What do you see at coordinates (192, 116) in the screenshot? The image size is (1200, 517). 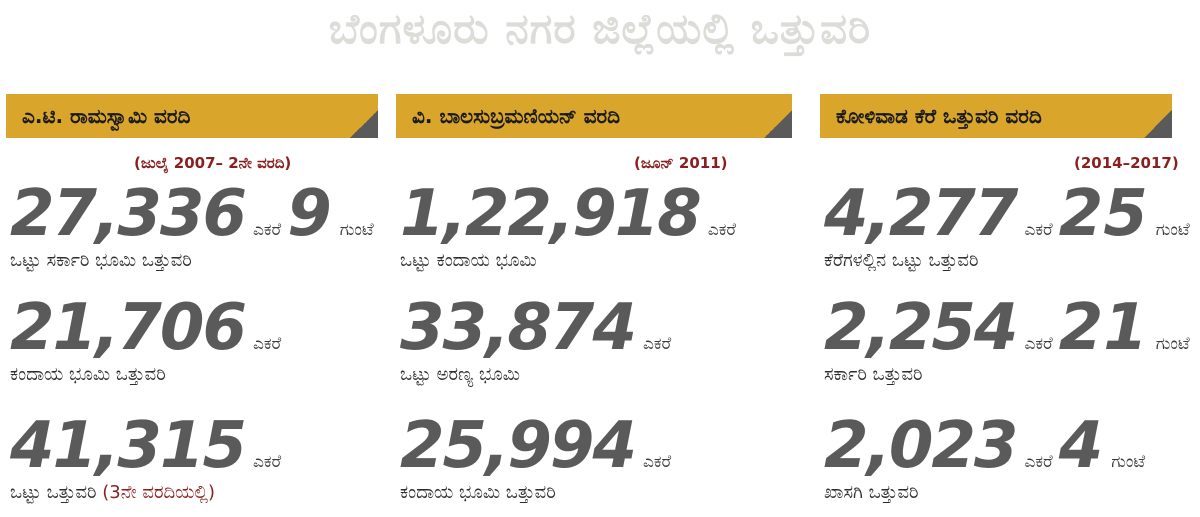 I see `report-header-banner: ಎ.ಟಿ. ರಾಮಸ್ವಾಮಿ ವರದಿ` at bounding box center [192, 116].